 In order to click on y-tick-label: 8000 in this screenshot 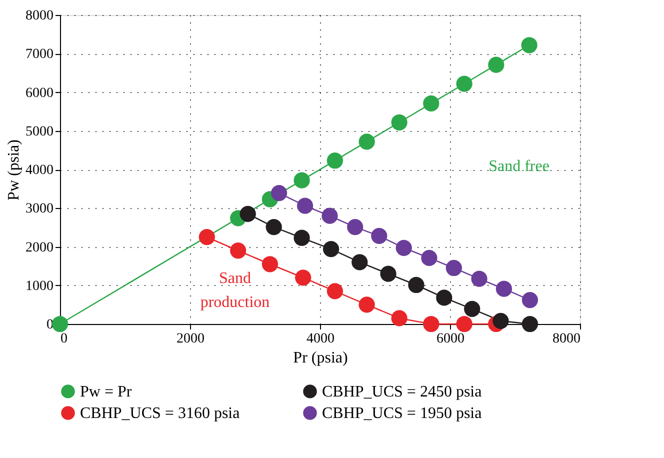, I will do `click(40, 16)`.